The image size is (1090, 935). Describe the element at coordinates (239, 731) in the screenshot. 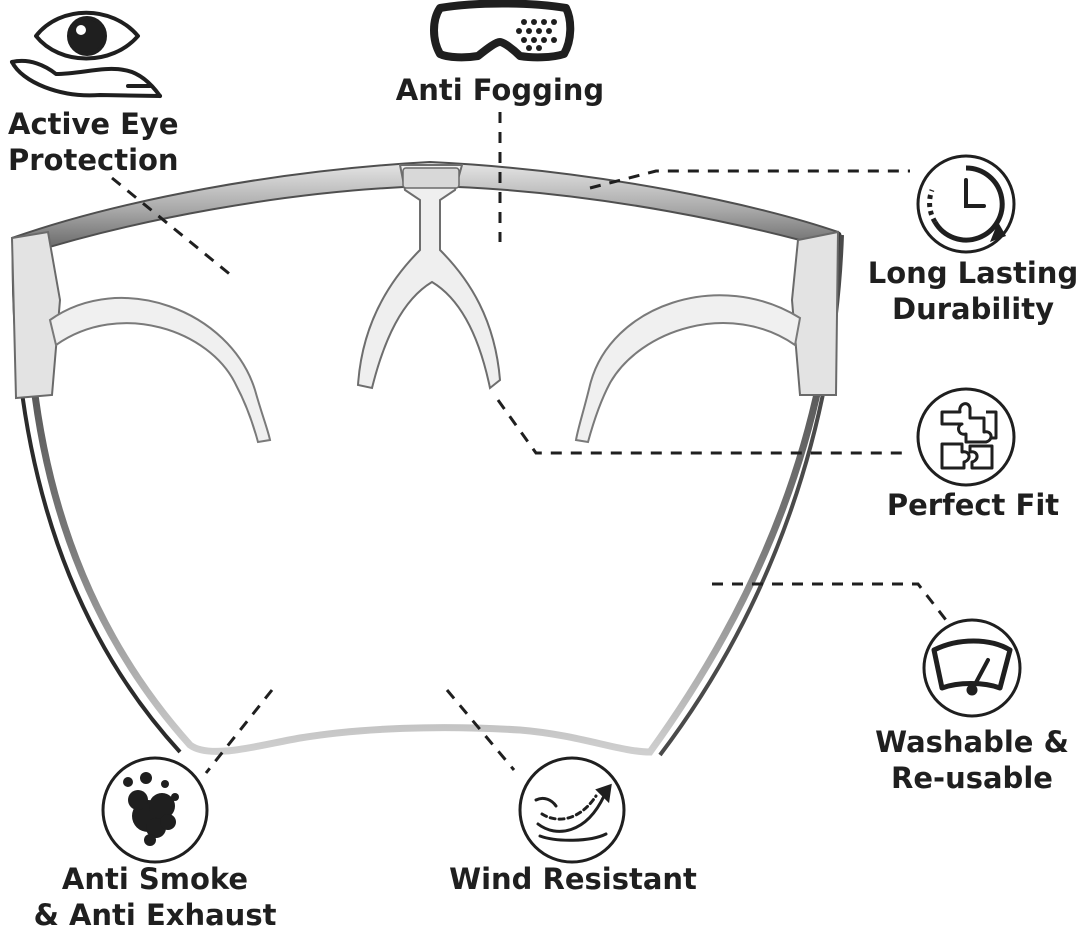

I see `leader-anti-smoke` at that location.